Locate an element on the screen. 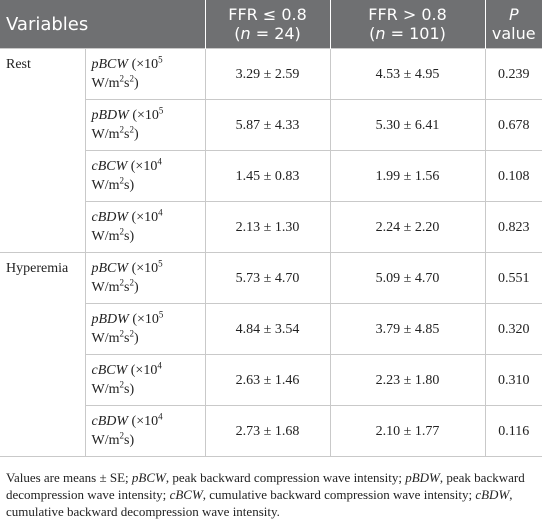 This screenshot has width=542, height=520. value-cell: 4.84 ± 3.54 is located at coordinates (267, 329).